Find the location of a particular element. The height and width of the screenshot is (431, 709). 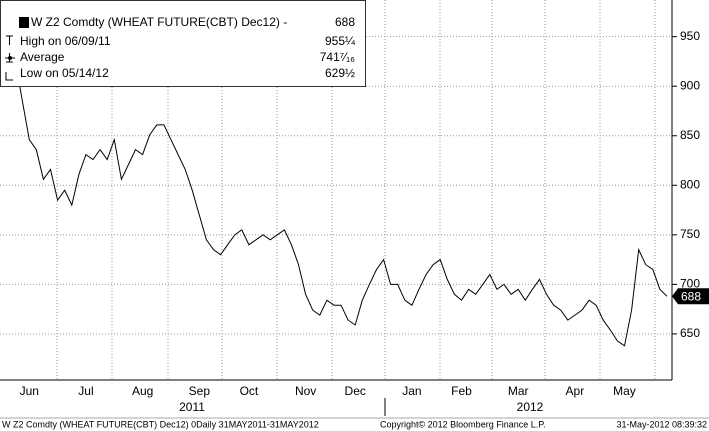

year-label: 2012 is located at coordinates (530, 407).